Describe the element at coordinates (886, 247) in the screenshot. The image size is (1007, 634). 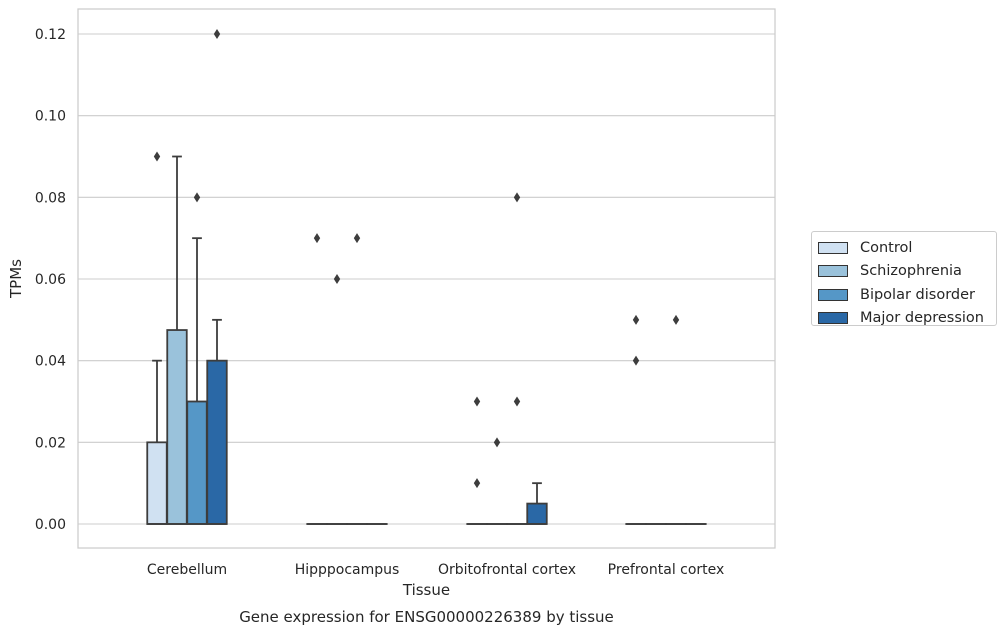
I see `legend-label: Control` at that location.